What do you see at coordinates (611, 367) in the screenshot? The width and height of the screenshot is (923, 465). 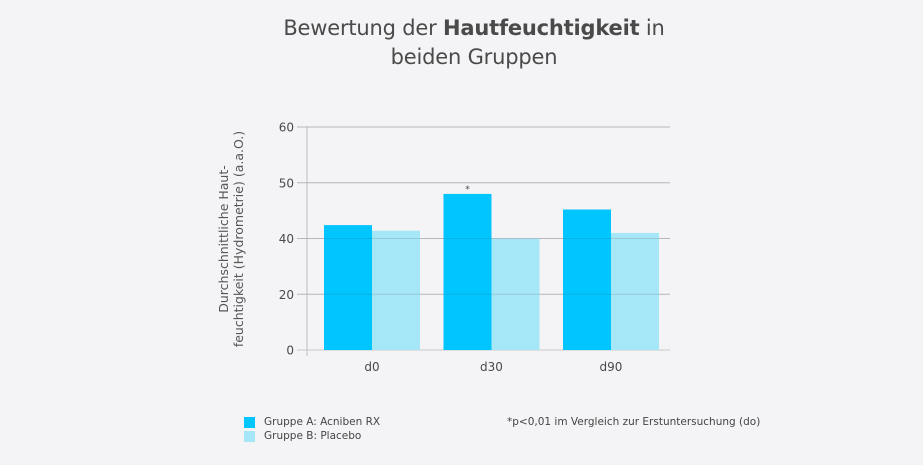 I see `x-tick-label: d90` at bounding box center [611, 367].